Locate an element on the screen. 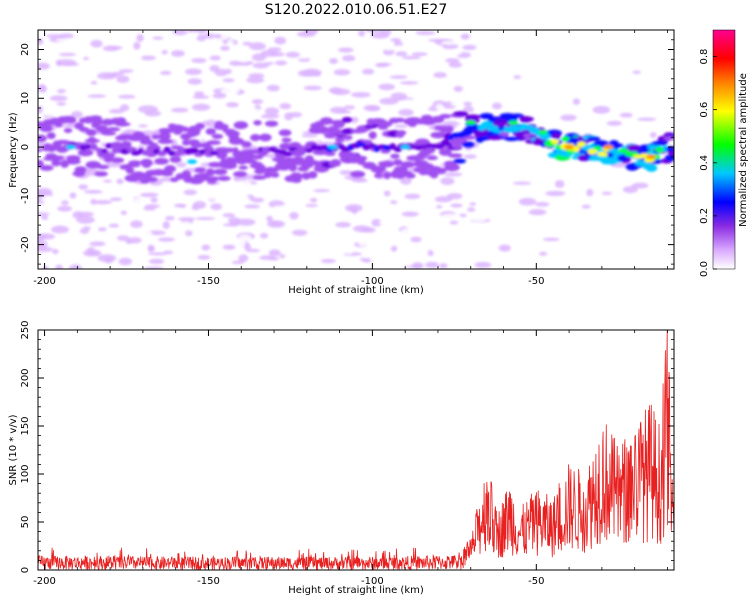  x-tick-label: -150 is located at coordinates (208, 581).